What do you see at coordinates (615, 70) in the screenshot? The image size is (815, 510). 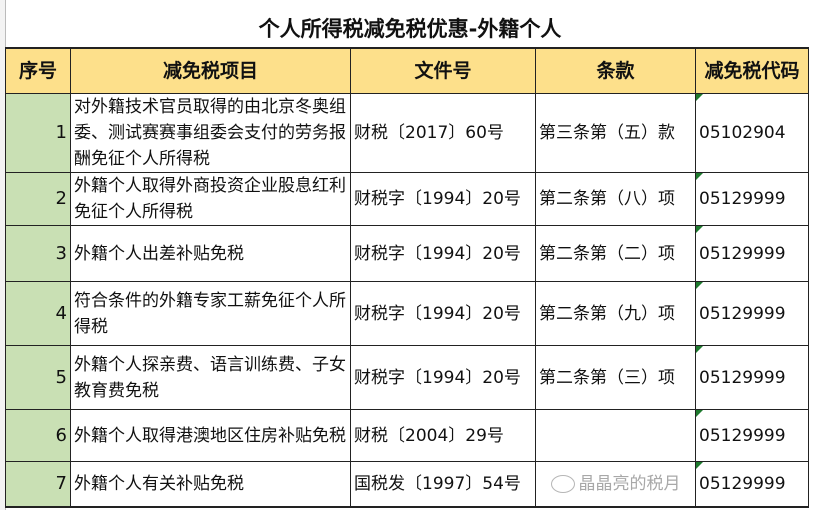 I see `header-clause: 条款` at bounding box center [615, 70].